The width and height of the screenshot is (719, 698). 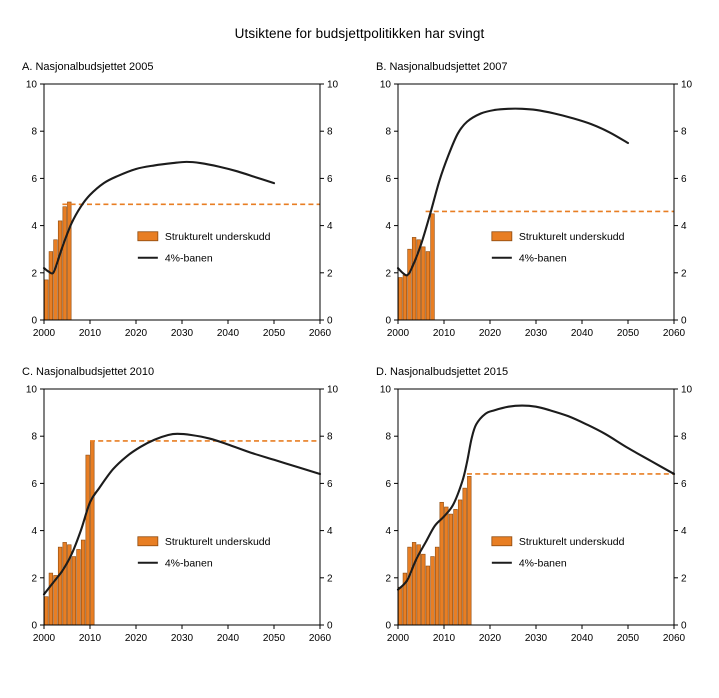 I want to click on panel-c-label: C. Nasjonalbudsjettet 2010, so click(x=88, y=372).